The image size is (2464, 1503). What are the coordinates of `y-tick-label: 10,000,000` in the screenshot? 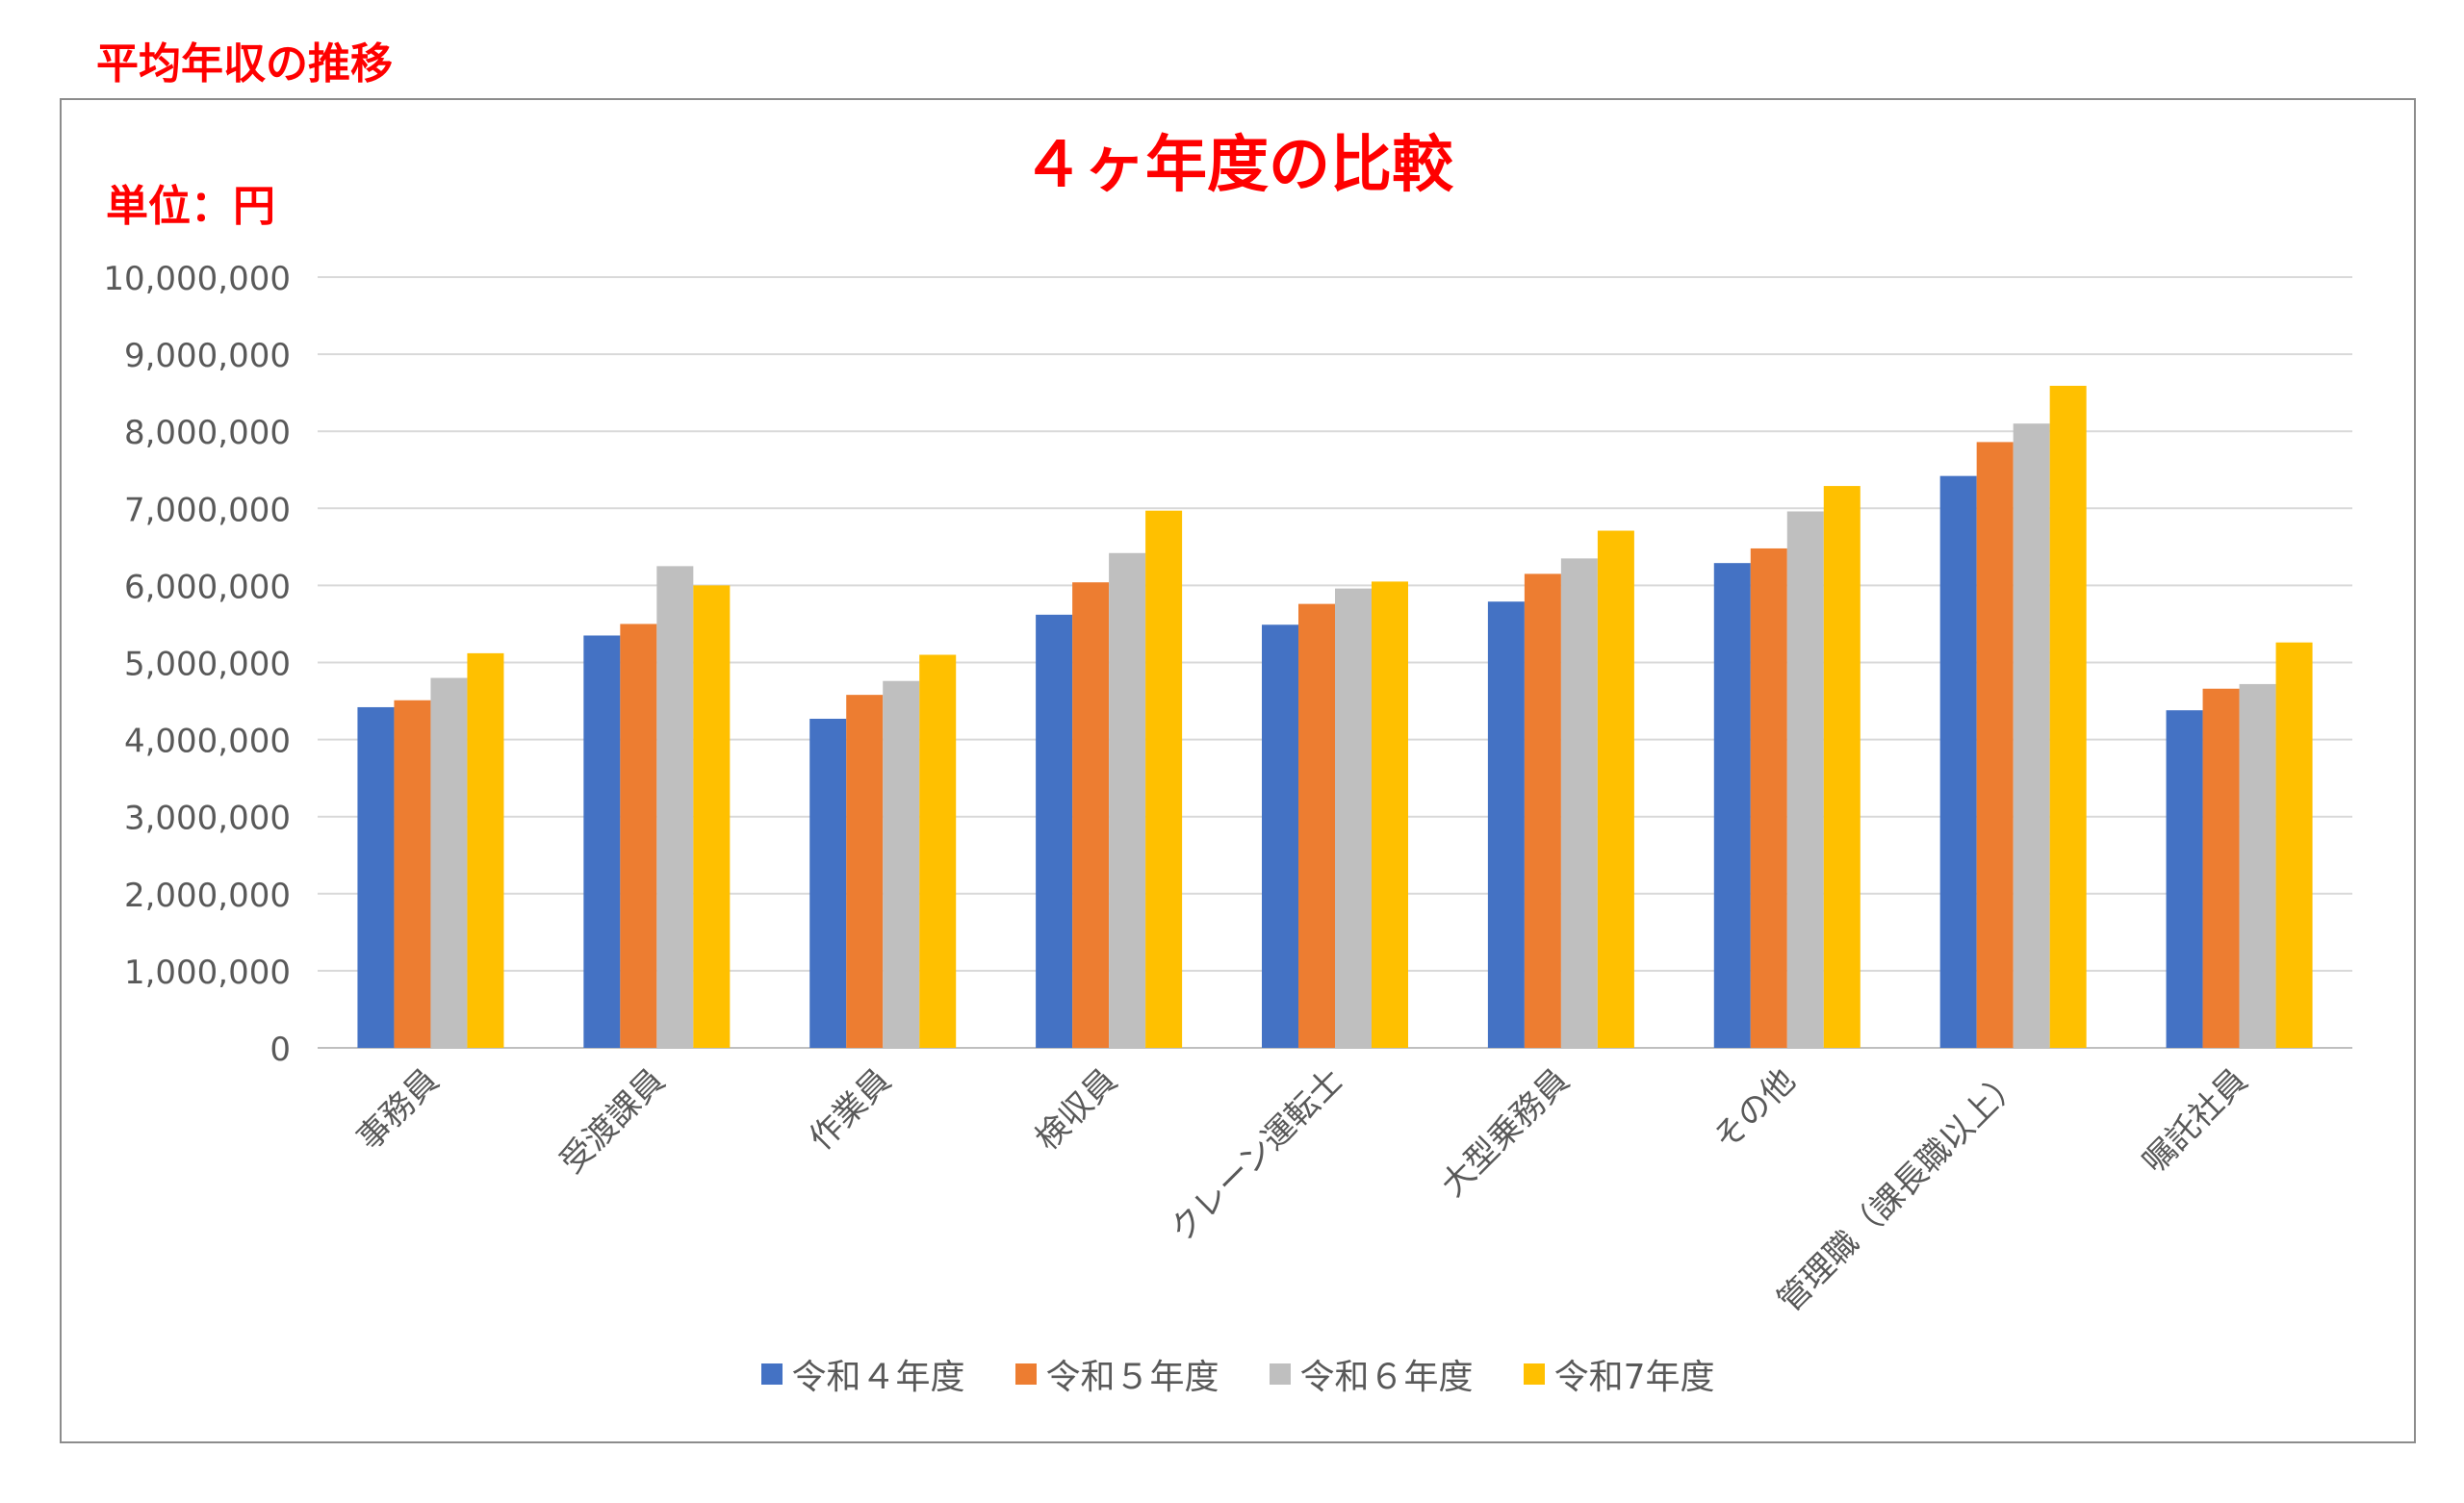 It's located at (197, 279).